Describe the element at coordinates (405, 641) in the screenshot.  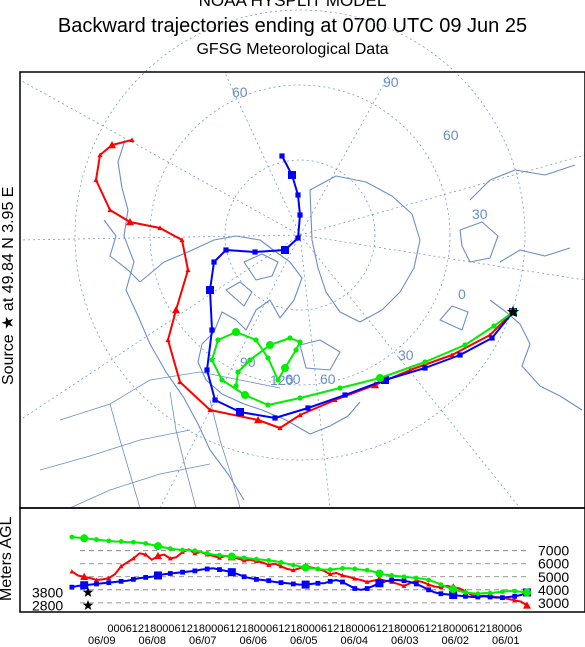
I see `x-date-label: 06/03` at that location.